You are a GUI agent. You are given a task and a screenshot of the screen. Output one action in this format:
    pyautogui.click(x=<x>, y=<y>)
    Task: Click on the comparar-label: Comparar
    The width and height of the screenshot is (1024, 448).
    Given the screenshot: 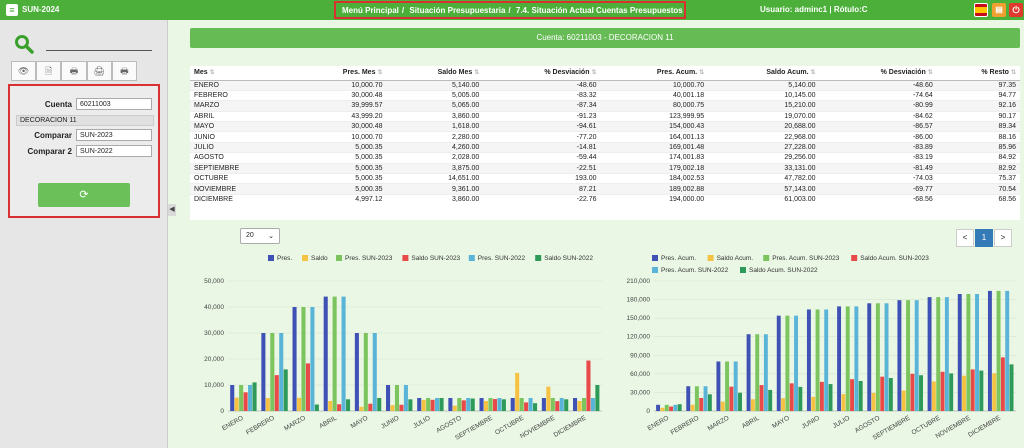 What is the action you would take?
    pyautogui.click(x=53, y=135)
    